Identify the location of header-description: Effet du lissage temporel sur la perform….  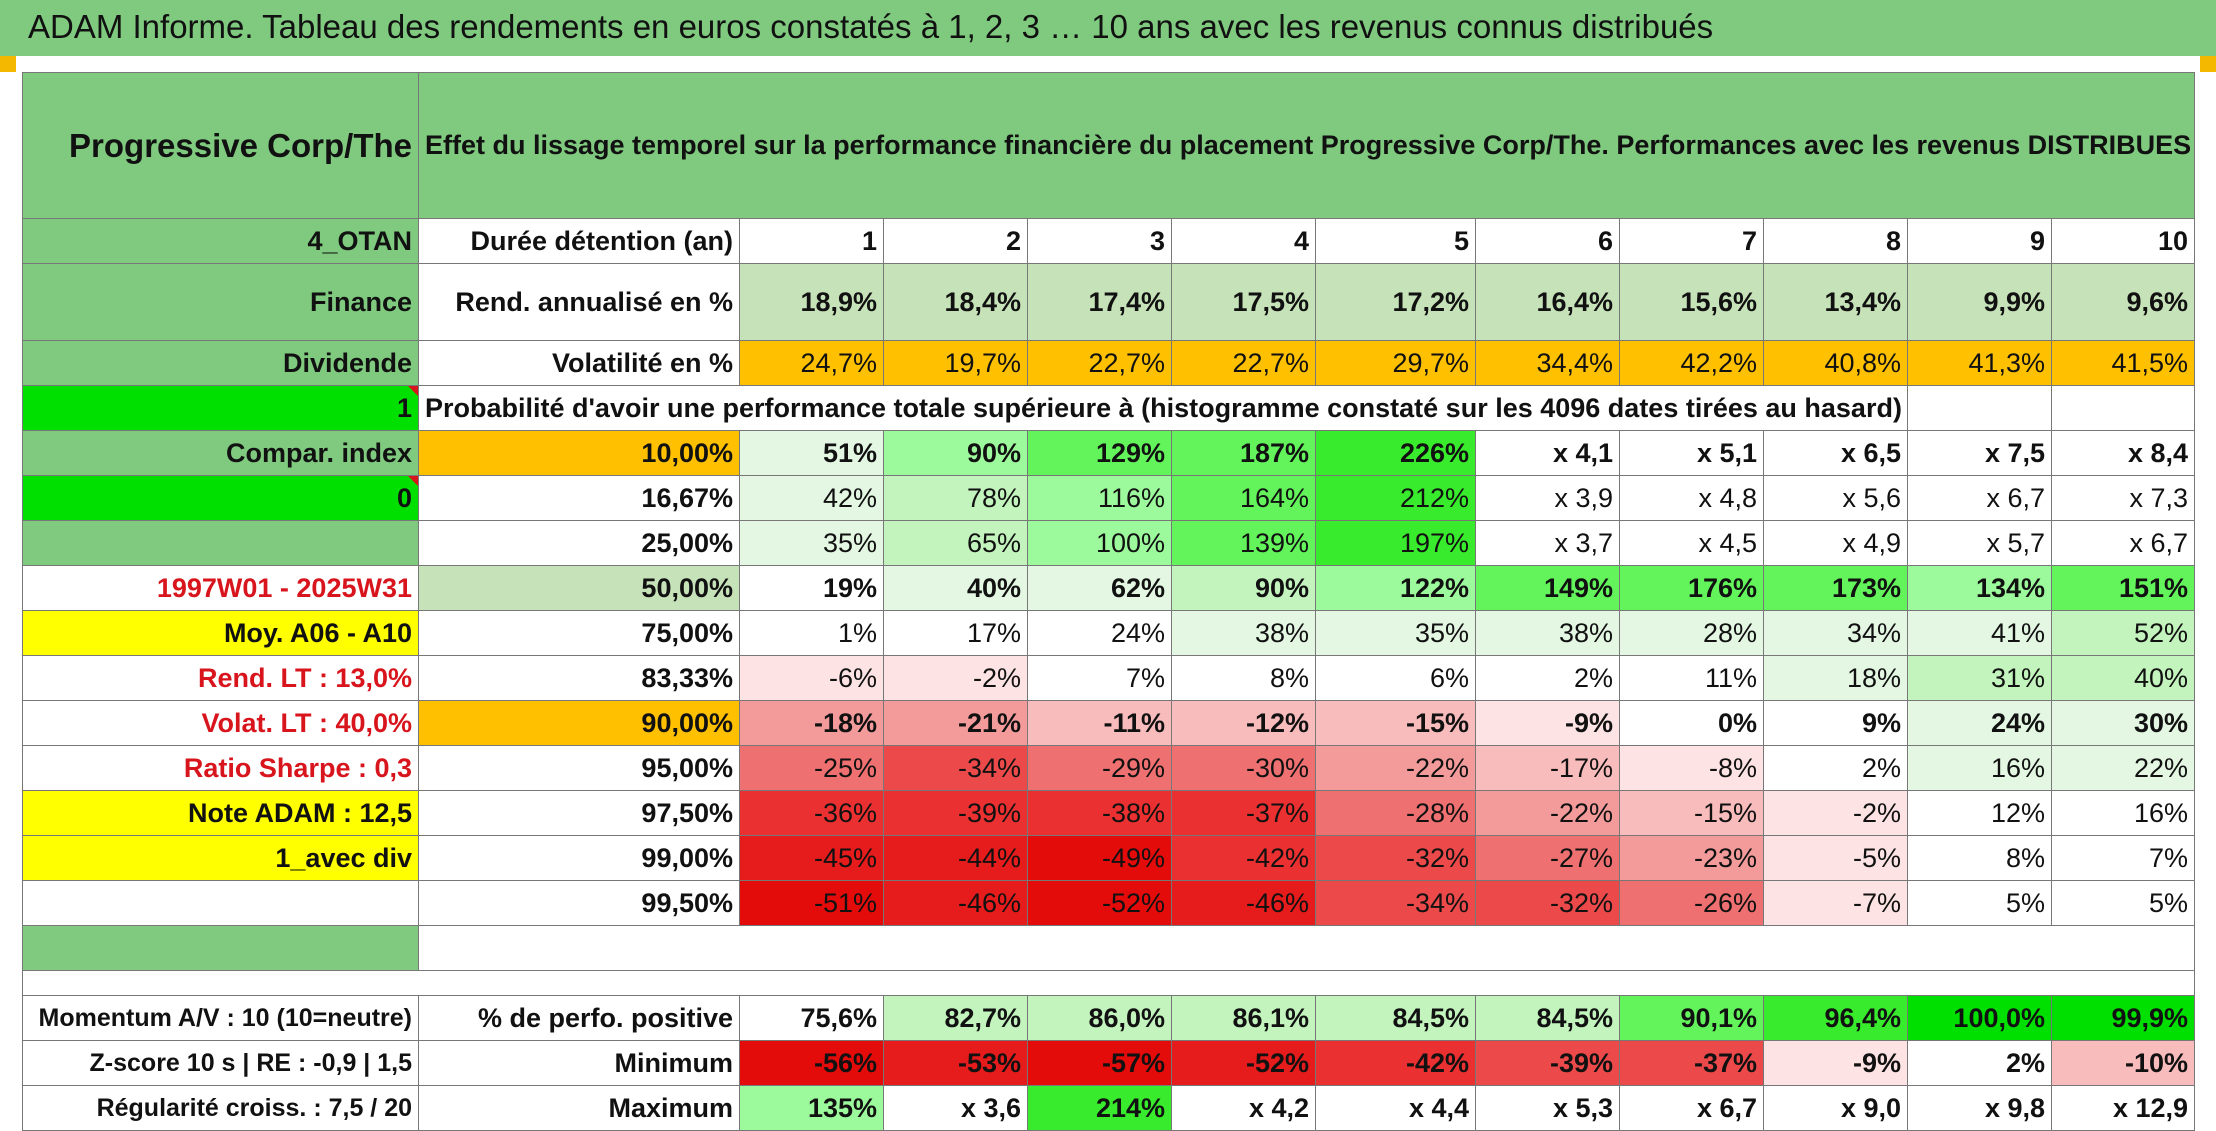
(1306, 145).